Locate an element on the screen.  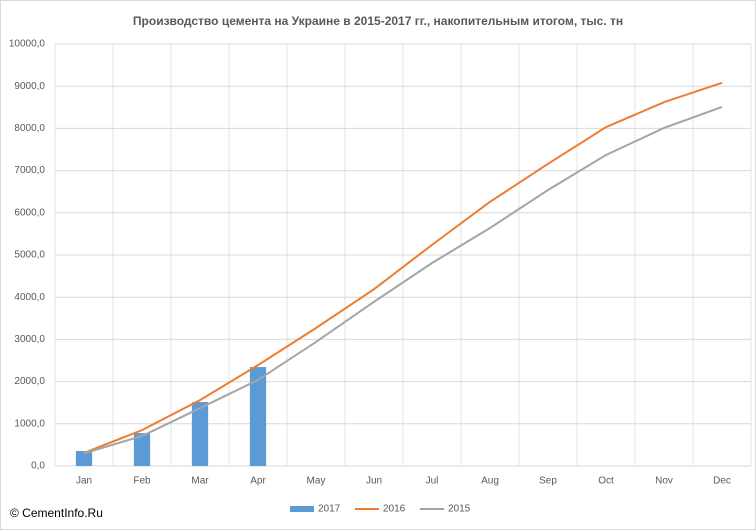
y-tick-label: 1000,0 is located at coordinates (29, 423).